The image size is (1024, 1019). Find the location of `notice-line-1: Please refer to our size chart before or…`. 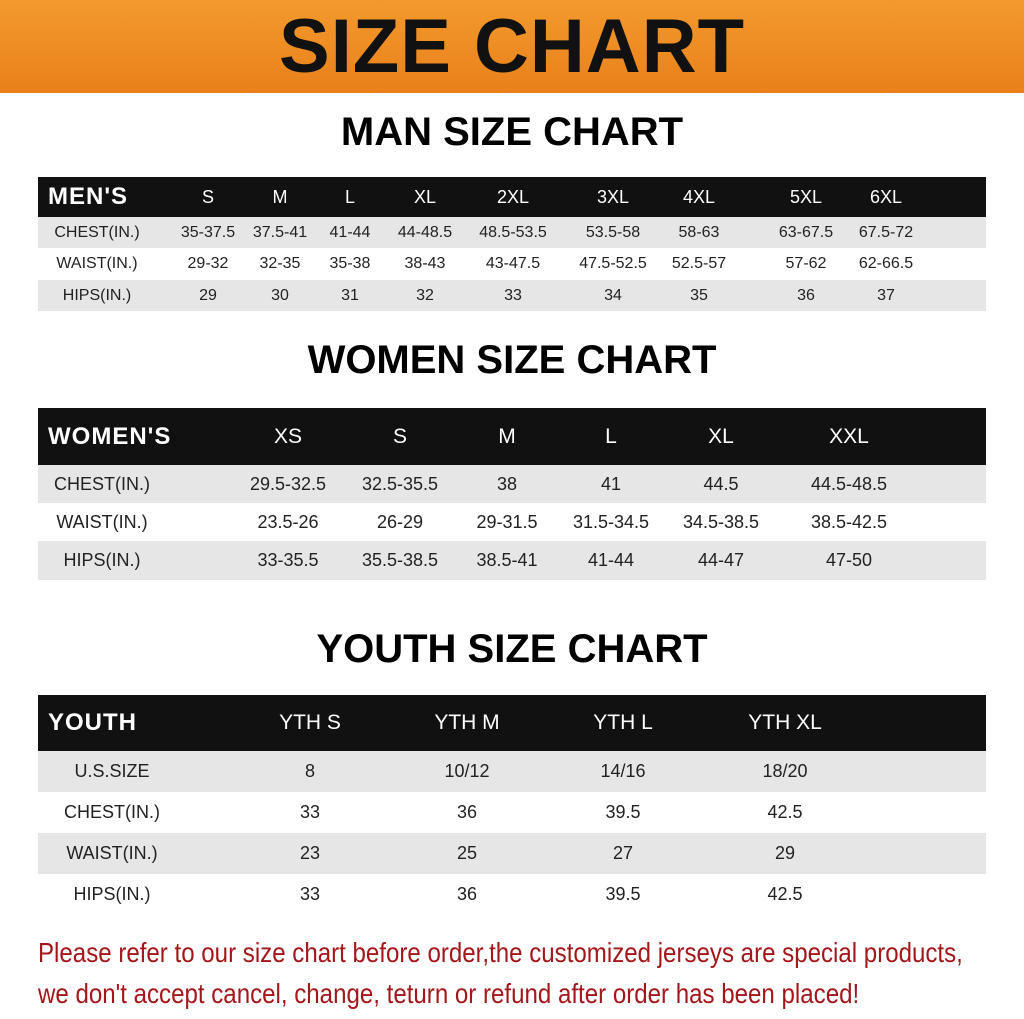

notice-line-1: Please refer to our size chart before or… is located at coordinates (500, 952).